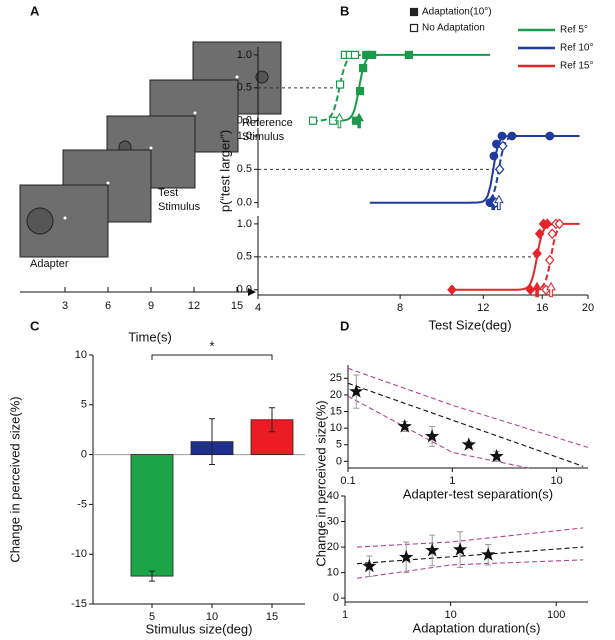  Describe the element at coordinates (469, 324) in the screenshot. I see `x-axis-label: Test Size(deg)` at that location.